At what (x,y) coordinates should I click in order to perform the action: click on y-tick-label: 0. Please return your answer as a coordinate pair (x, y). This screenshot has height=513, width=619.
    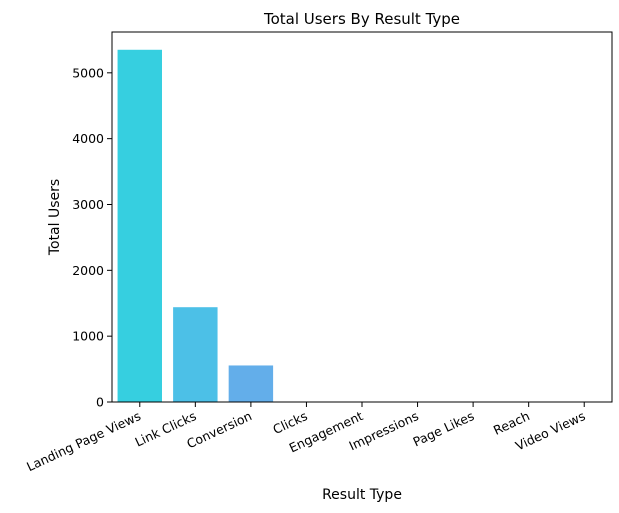
    Looking at the image, I should click on (100, 402).